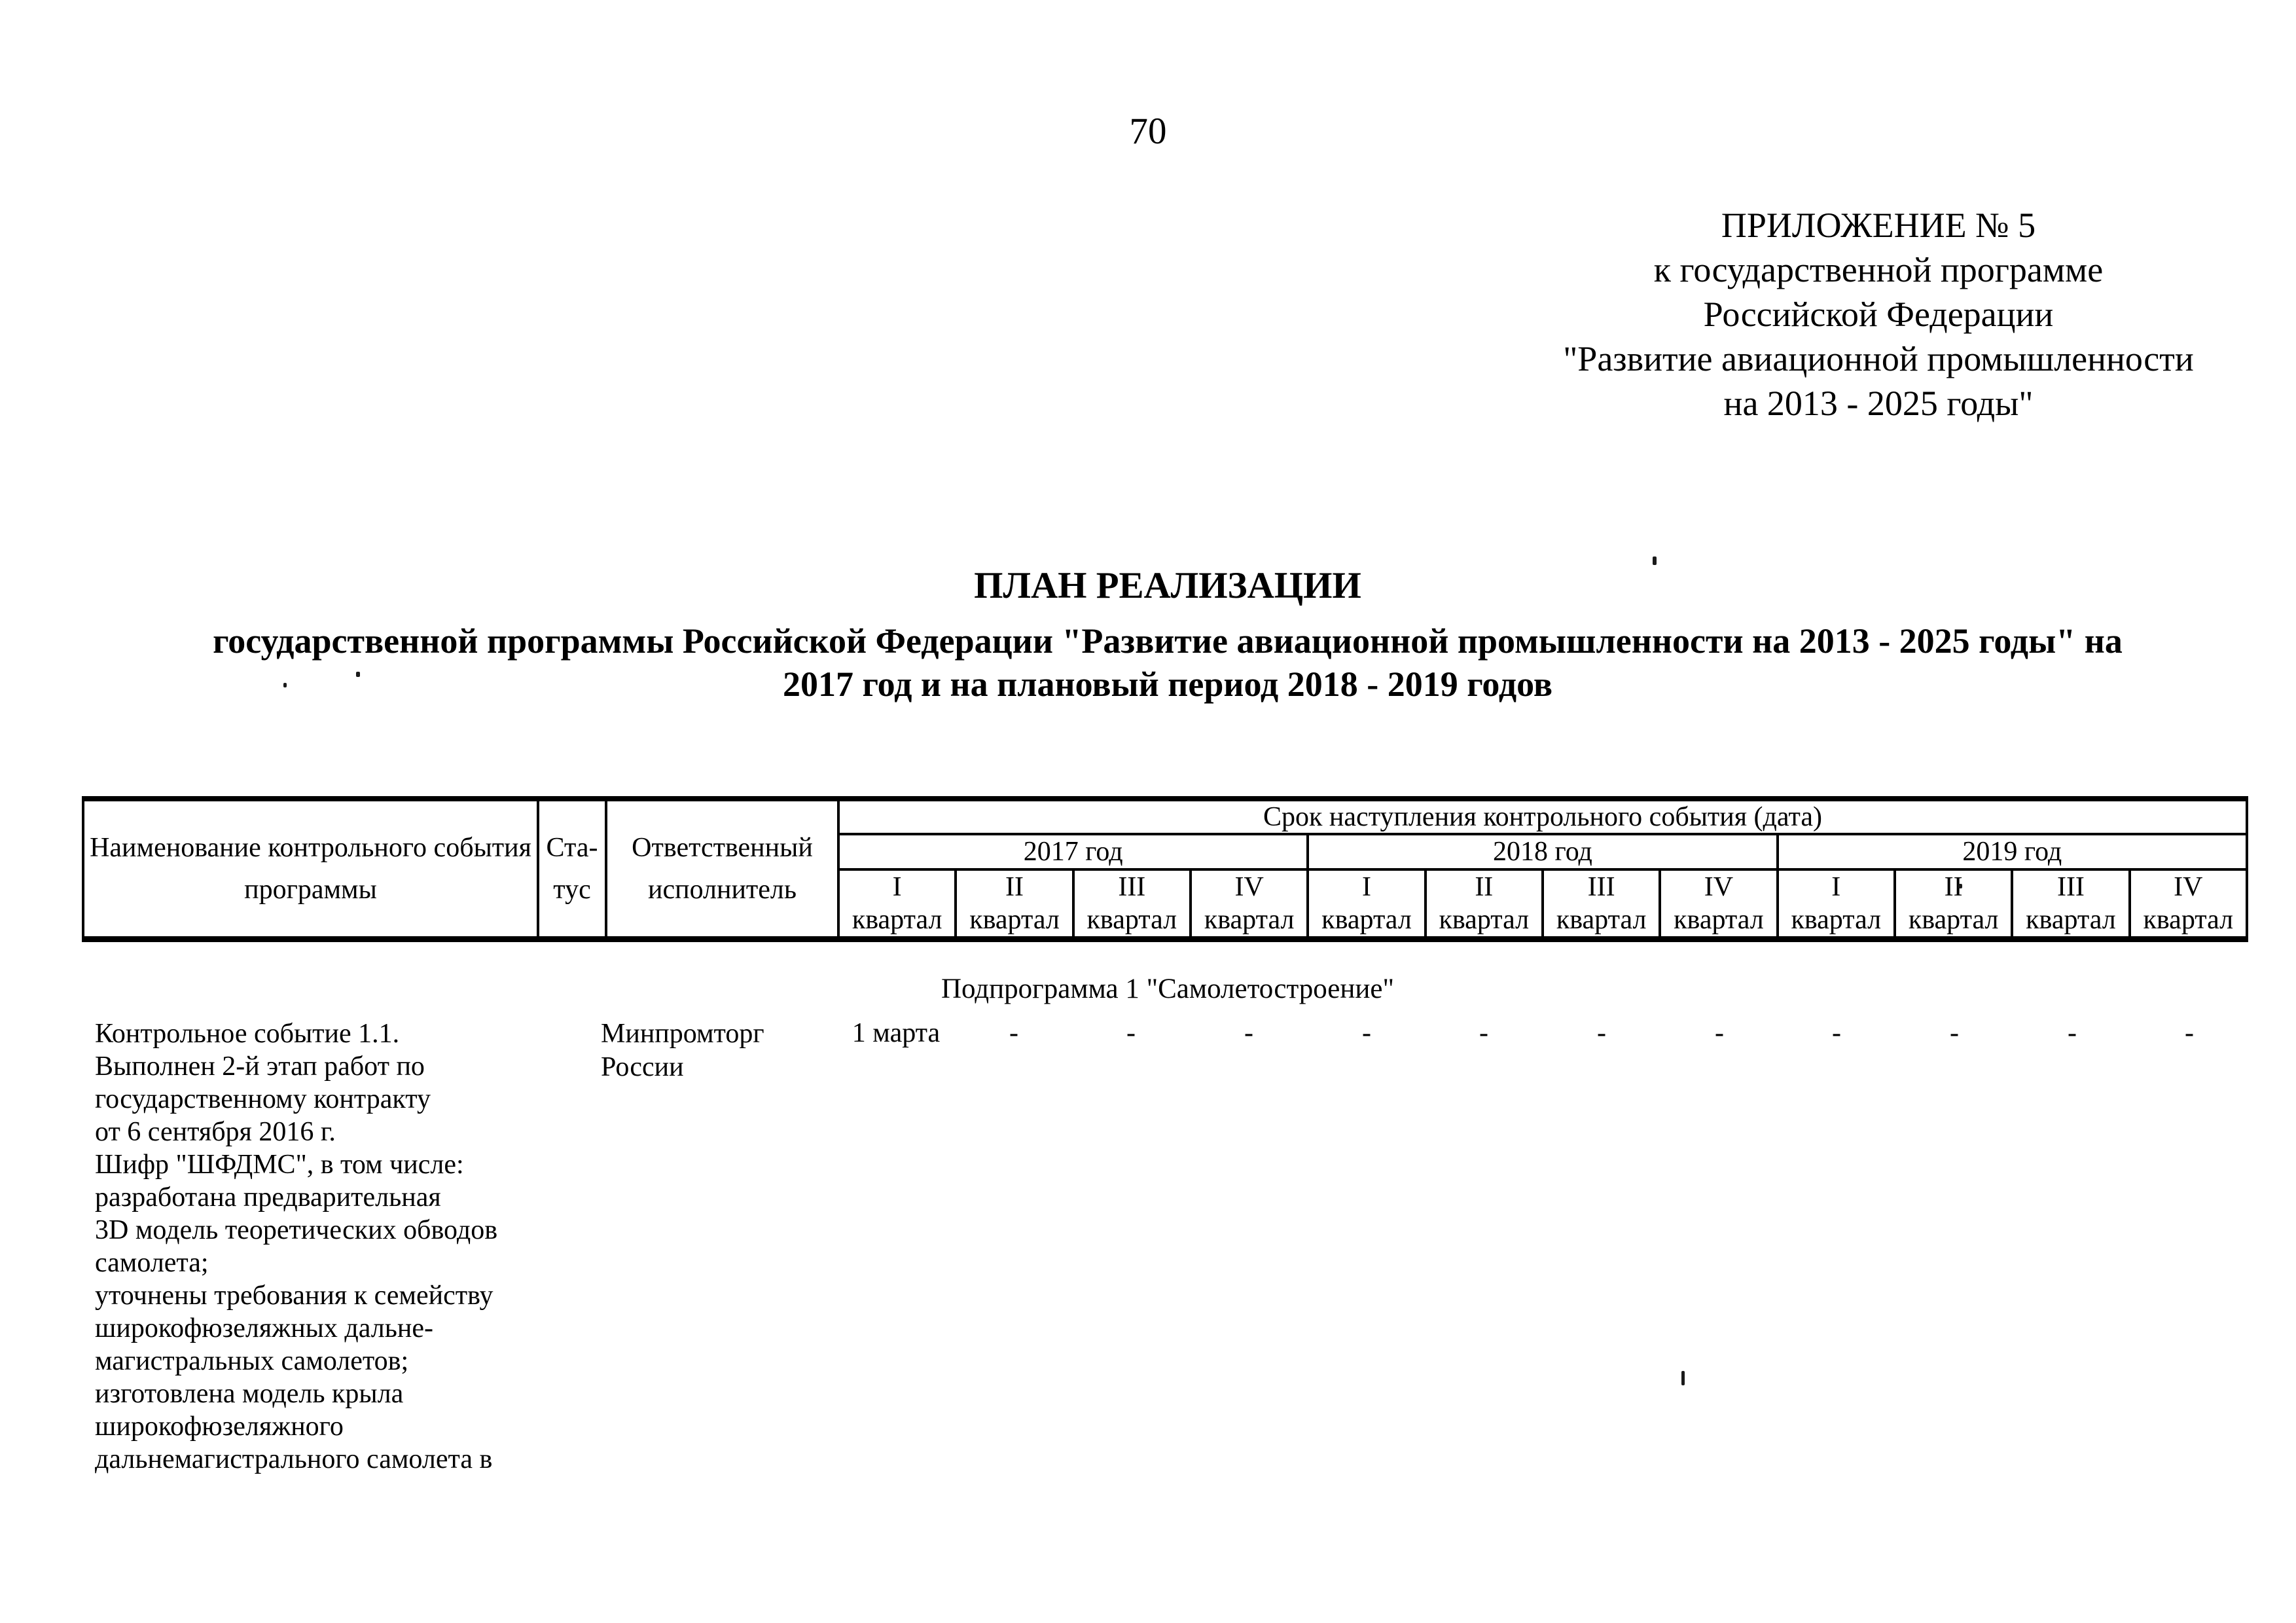 The height and width of the screenshot is (1623, 2296). Describe the element at coordinates (2012, 852) in the screenshot. I see `year-header-2019: 2019 год` at that location.